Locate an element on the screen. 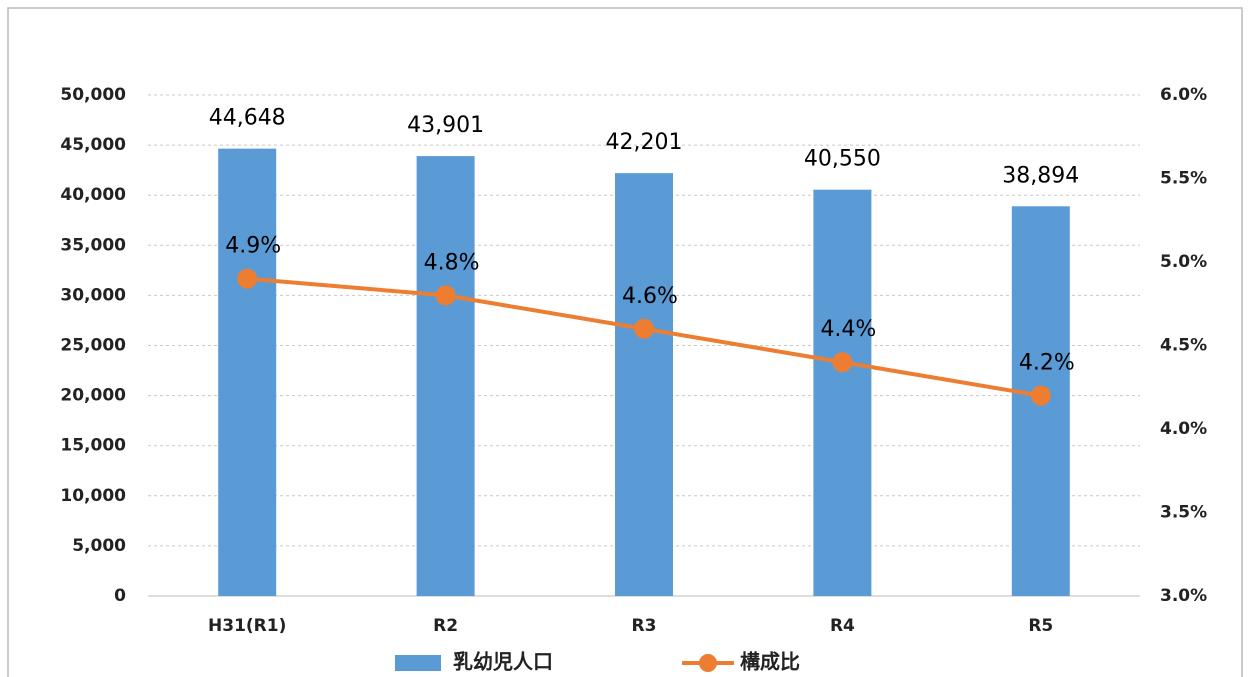  line-value-label: 4.2% is located at coordinates (1047, 363).